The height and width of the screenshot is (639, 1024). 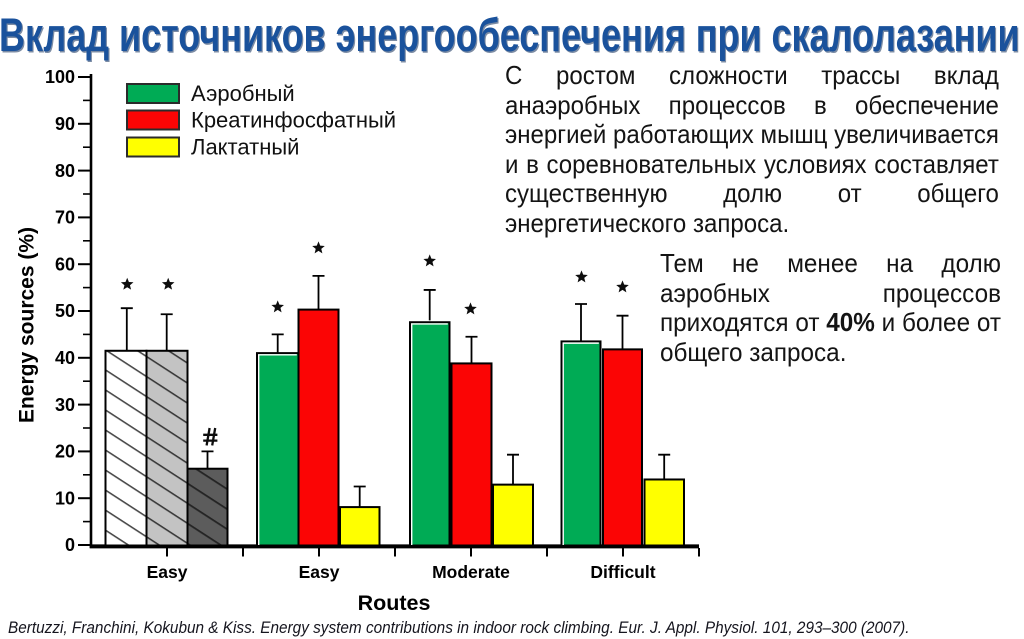 What do you see at coordinates (245, 147) in the screenshot?
I see `svg-text: Лактатный` at bounding box center [245, 147].